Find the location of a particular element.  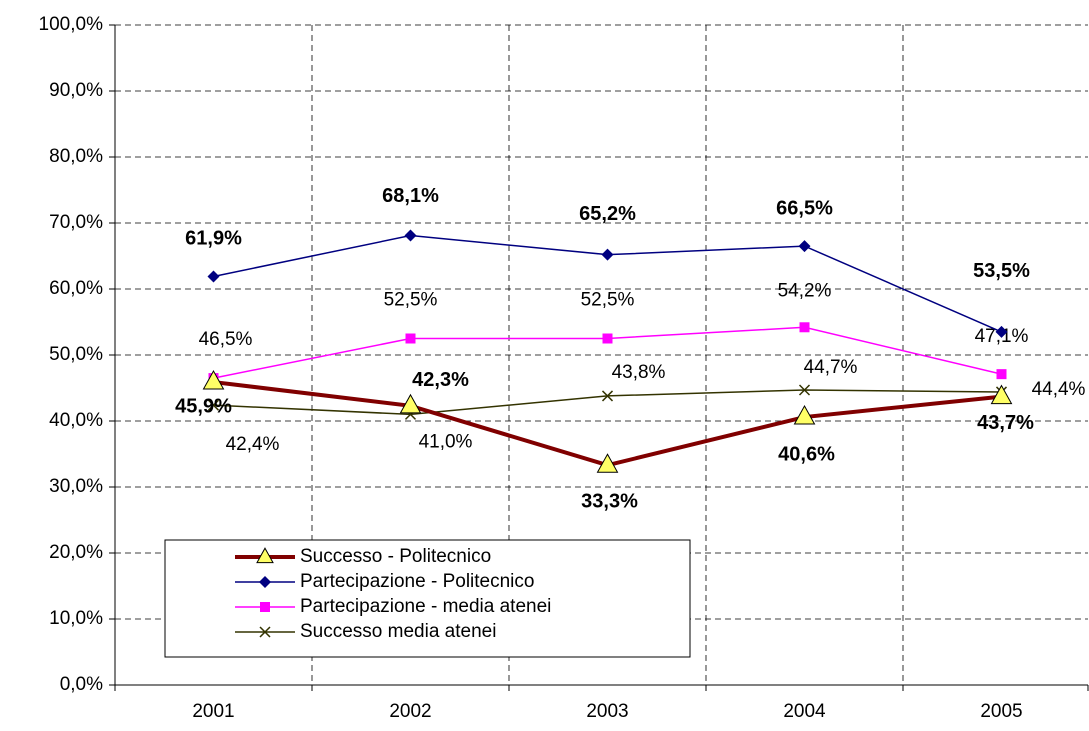

data-label: 65,2% is located at coordinates (607, 214).